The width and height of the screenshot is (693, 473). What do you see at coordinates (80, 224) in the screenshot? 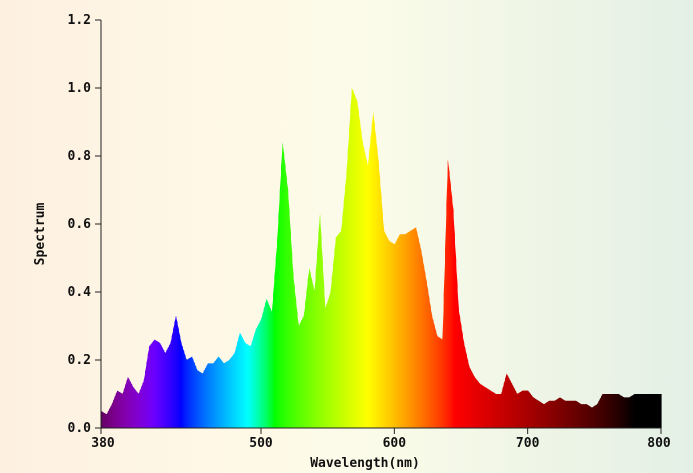
I see `y-tick-label: 0.6` at bounding box center [80, 224].